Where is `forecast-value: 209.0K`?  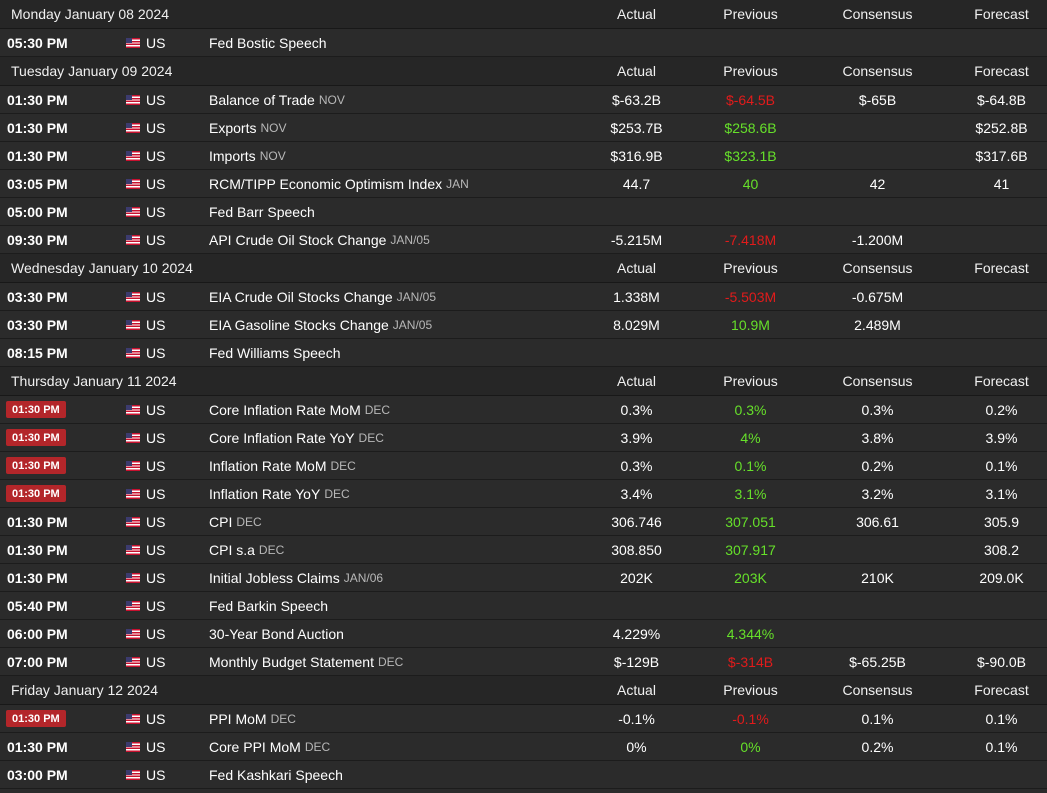
forecast-value: 209.0K is located at coordinates (1001, 577).